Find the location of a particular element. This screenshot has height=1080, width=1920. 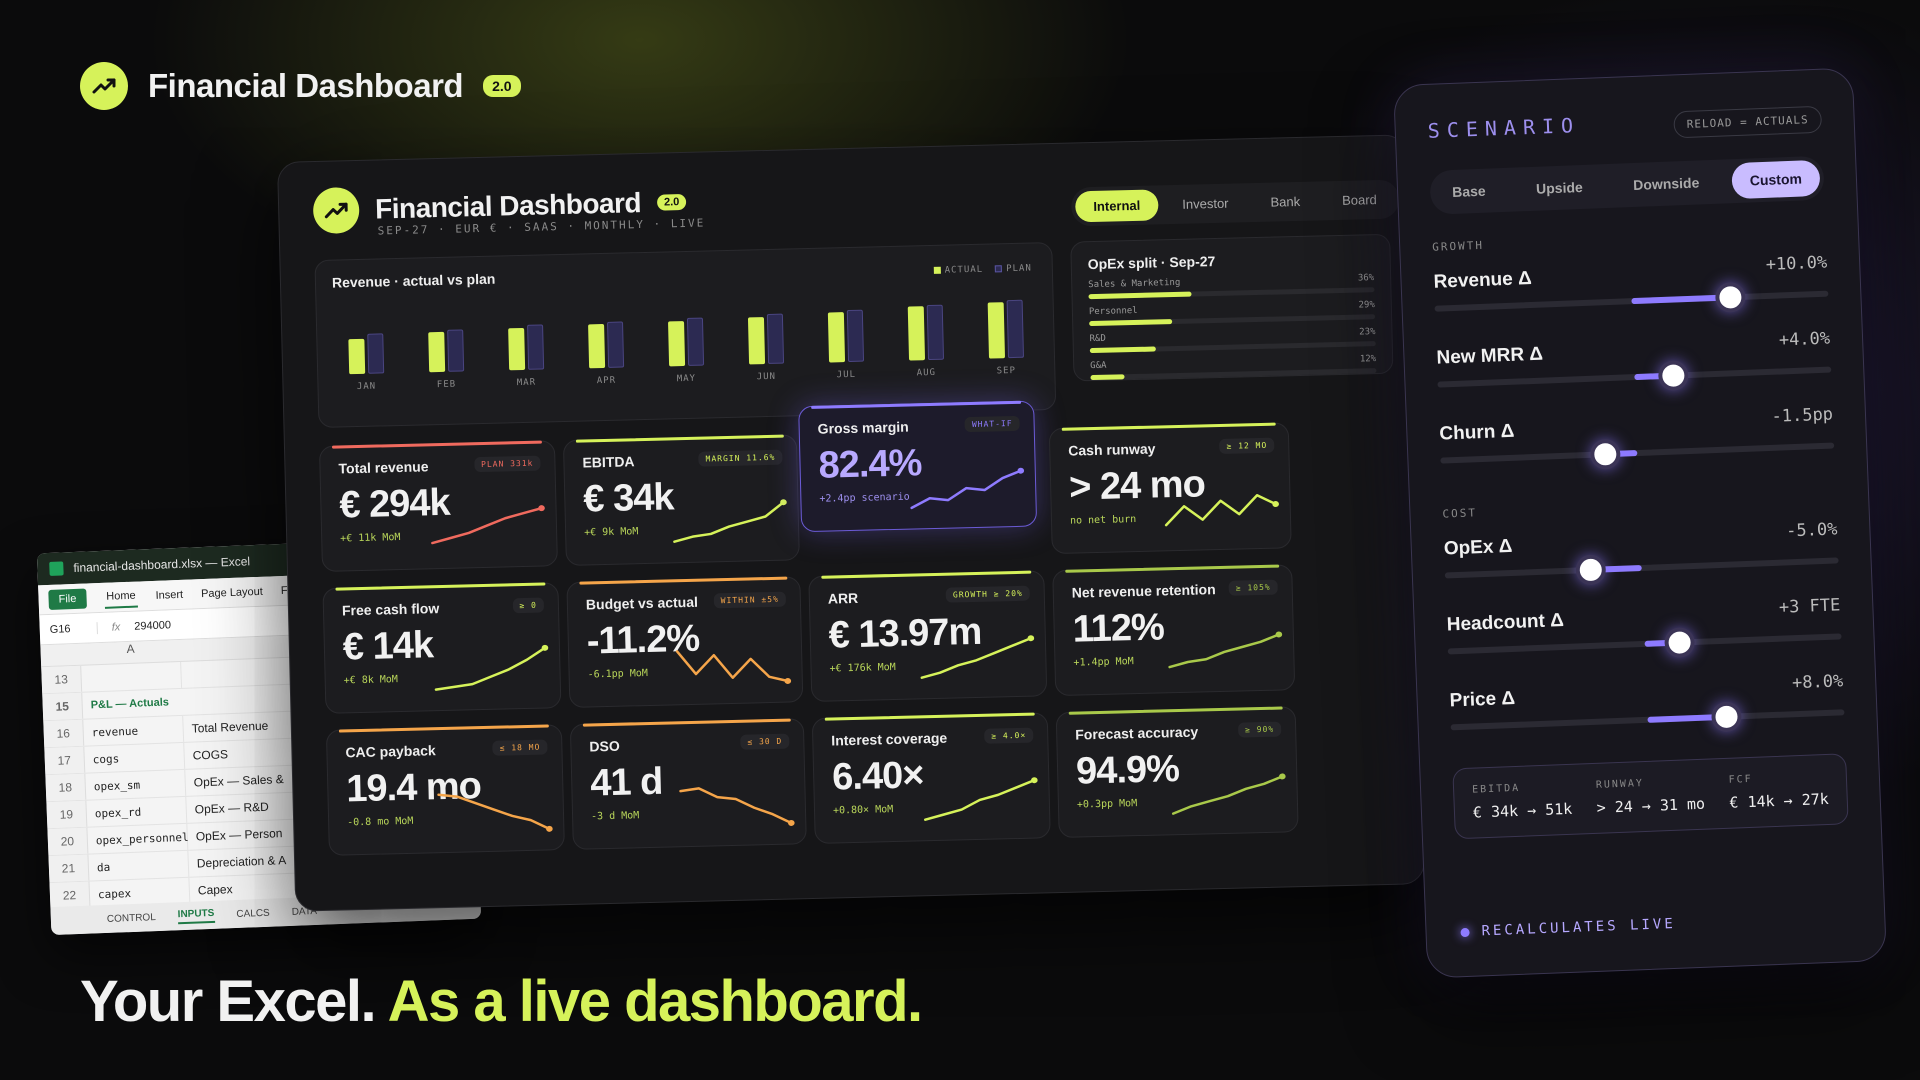

summary-ebitda: EBITDA € 34k → 51k is located at coordinates (1522, 802).